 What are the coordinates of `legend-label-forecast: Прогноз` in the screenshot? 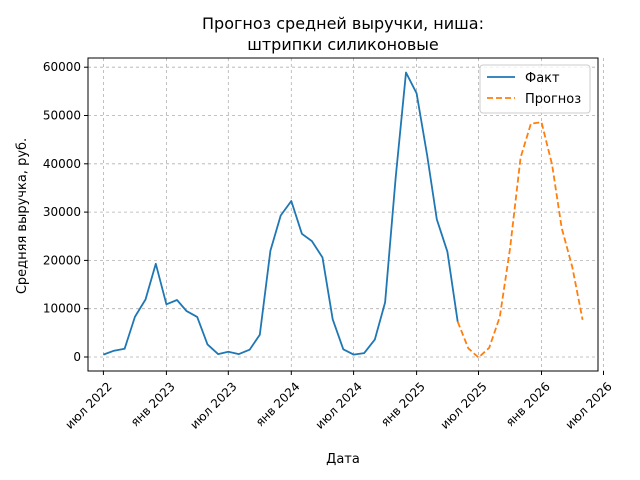 It's located at (553, 99).